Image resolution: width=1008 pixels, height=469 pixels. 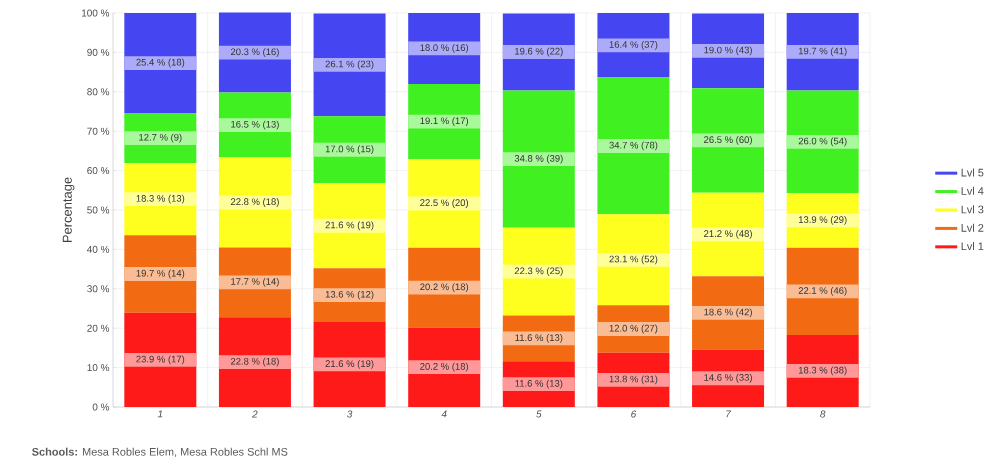 What do you see at coordinates (823, 414) in the screenshot?
I see `x-tick-label: 8` at bounding box center [823, 414].